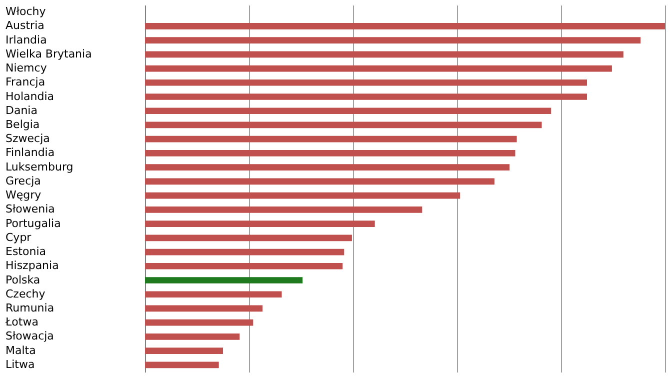  What do you see at coordinates (30, 307) in the screenshot?
I see `y-tick-label: Rumunia` at bounding box center [30, 307].